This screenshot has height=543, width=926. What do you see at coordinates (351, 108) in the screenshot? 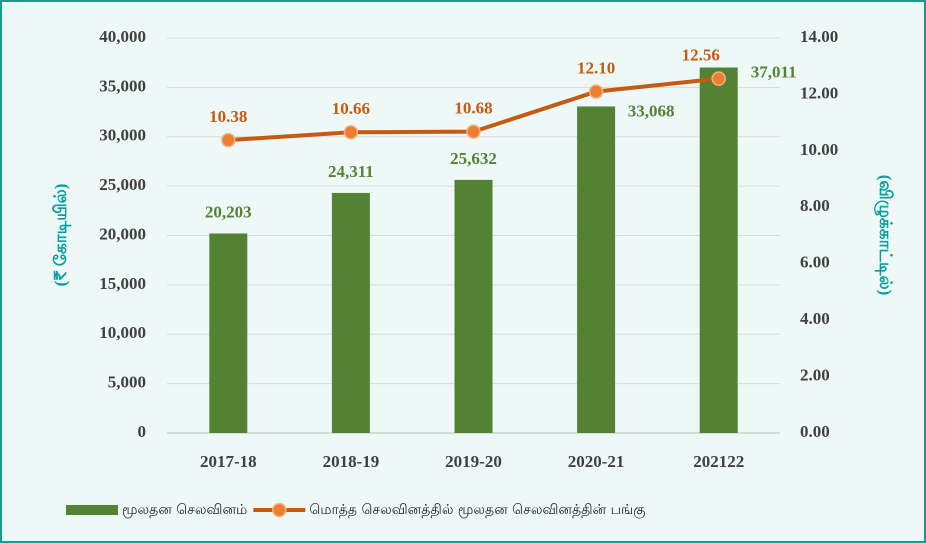
I see `line-value-label: 10.66` at bounding box center [351, 108].